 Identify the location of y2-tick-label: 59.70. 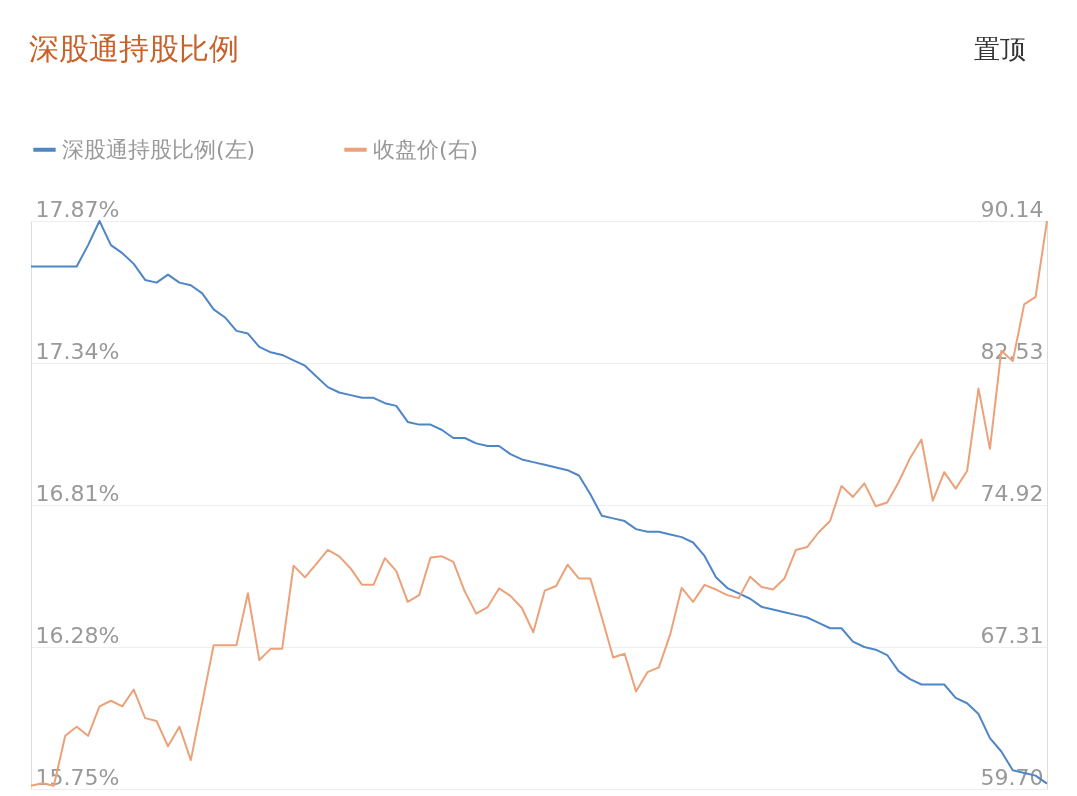
(1012, 777).